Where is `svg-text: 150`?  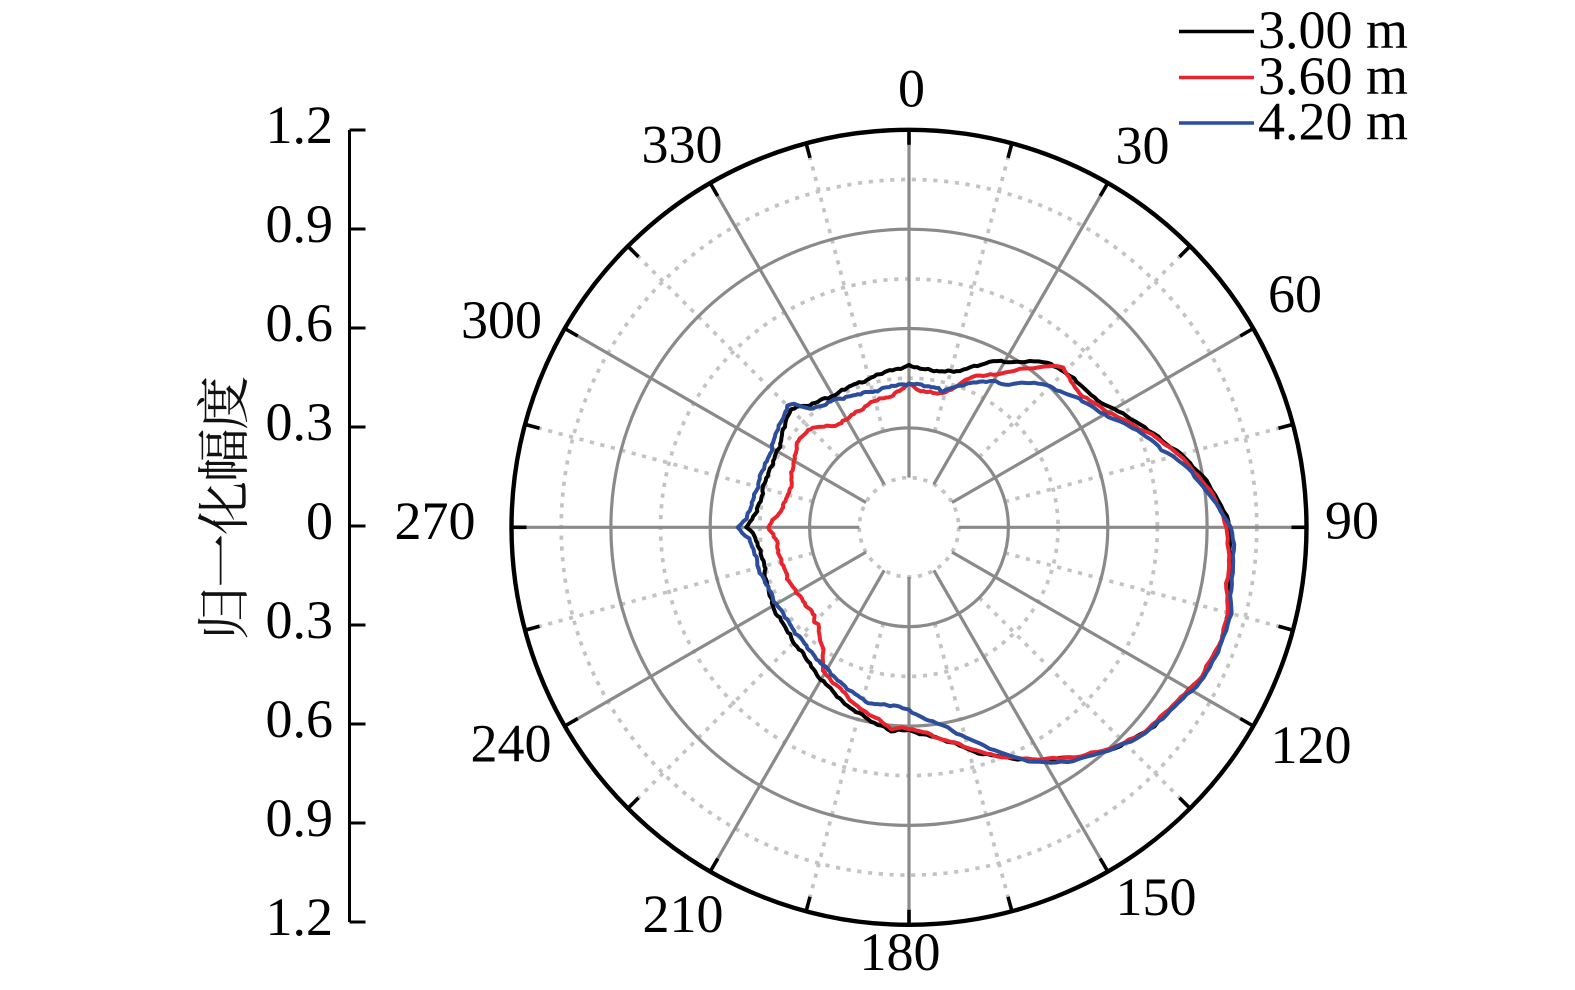
svg-text: 150 is located at coordinates (1156, 897).